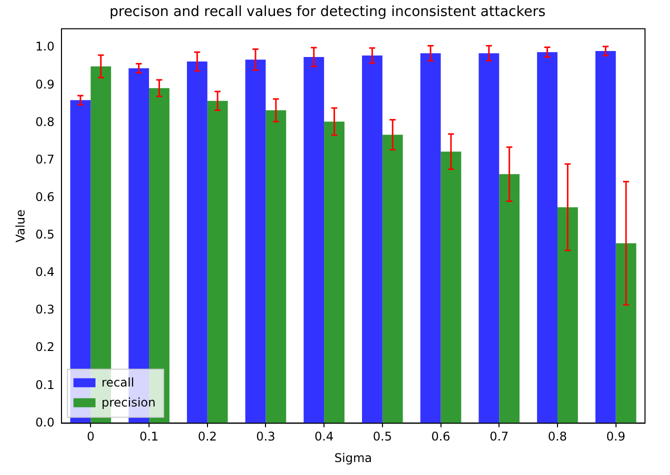 The image size is (670, 475). Describe the element at coordinates (44, 422) in the screenshot. I see `y-tick-label: 0.0` at that location.